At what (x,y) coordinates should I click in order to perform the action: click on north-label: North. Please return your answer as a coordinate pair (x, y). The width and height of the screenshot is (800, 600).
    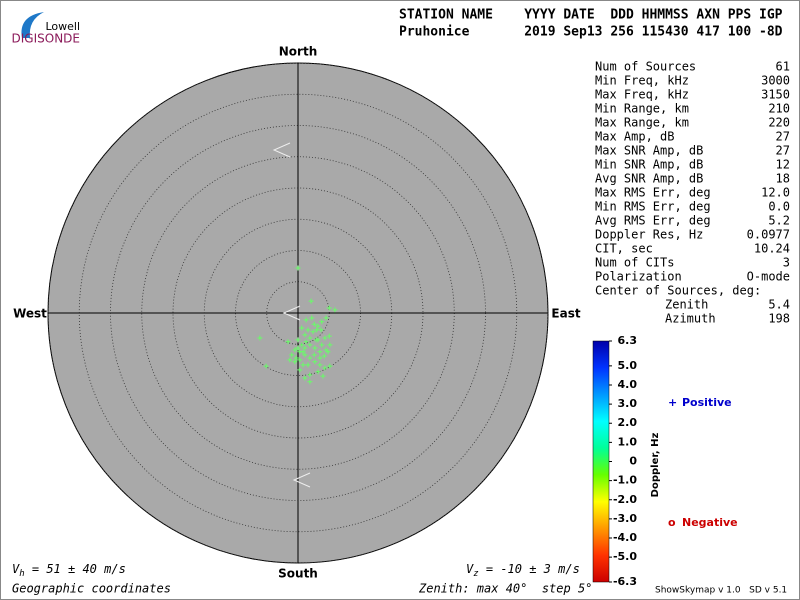
    Looking at the image, I should click on (298, 52).